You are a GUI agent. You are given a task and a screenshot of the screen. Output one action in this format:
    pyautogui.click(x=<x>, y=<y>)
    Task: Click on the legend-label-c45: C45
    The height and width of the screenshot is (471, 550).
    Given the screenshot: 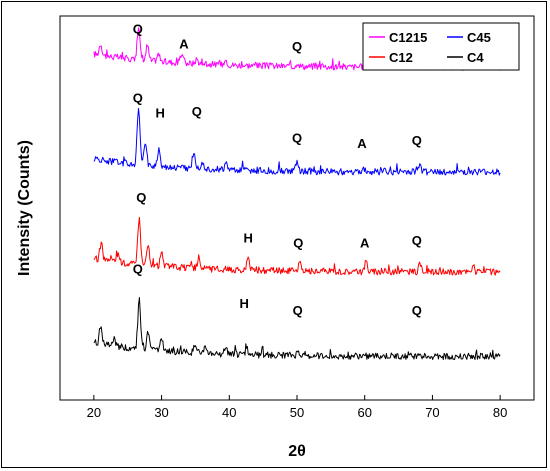 What is the action you would take?
    pyautogui.click(x=479, y=37)
    